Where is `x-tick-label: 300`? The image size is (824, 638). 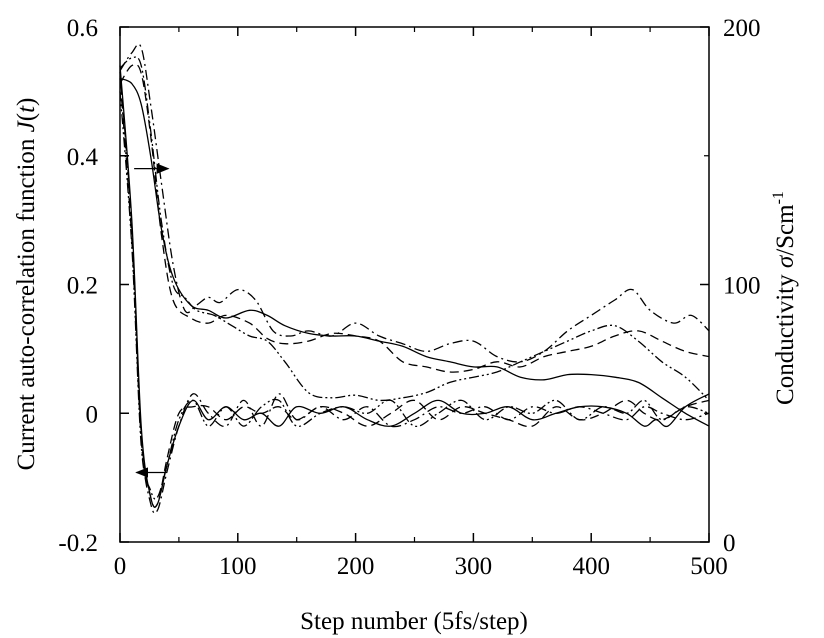
x-tick-label: 300 is located at coordinates (474, 566).